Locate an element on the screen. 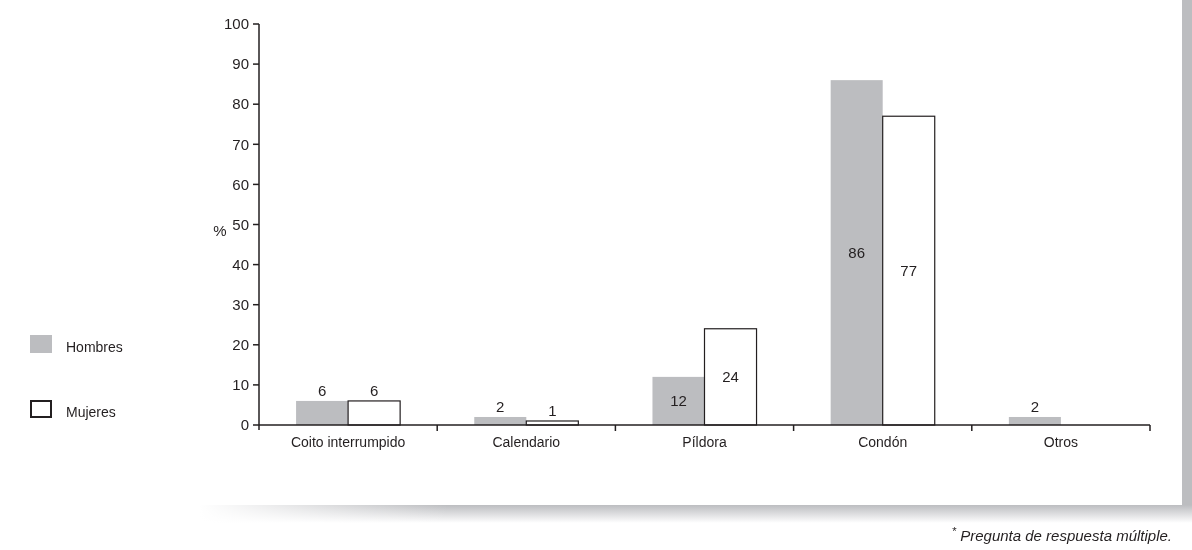 This screenshot has width=1192, height=550. x-tick-label: Condón is located at coordinates (883, 442).